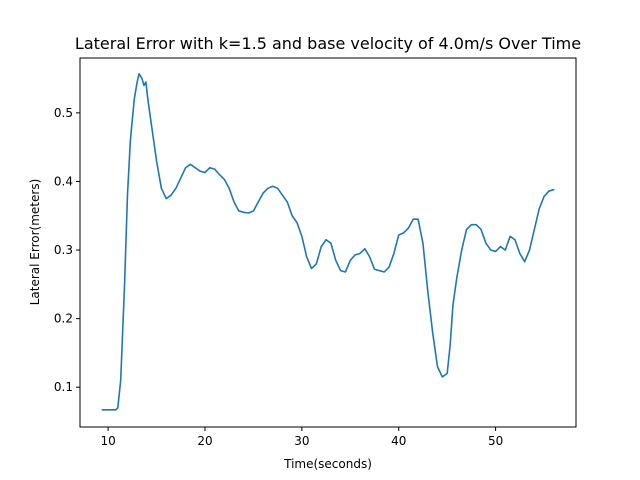  What do you see at coordinates (204, 441) in the screenshot?
I see `x-tick-label: 20` at bounding box center [204, 441].